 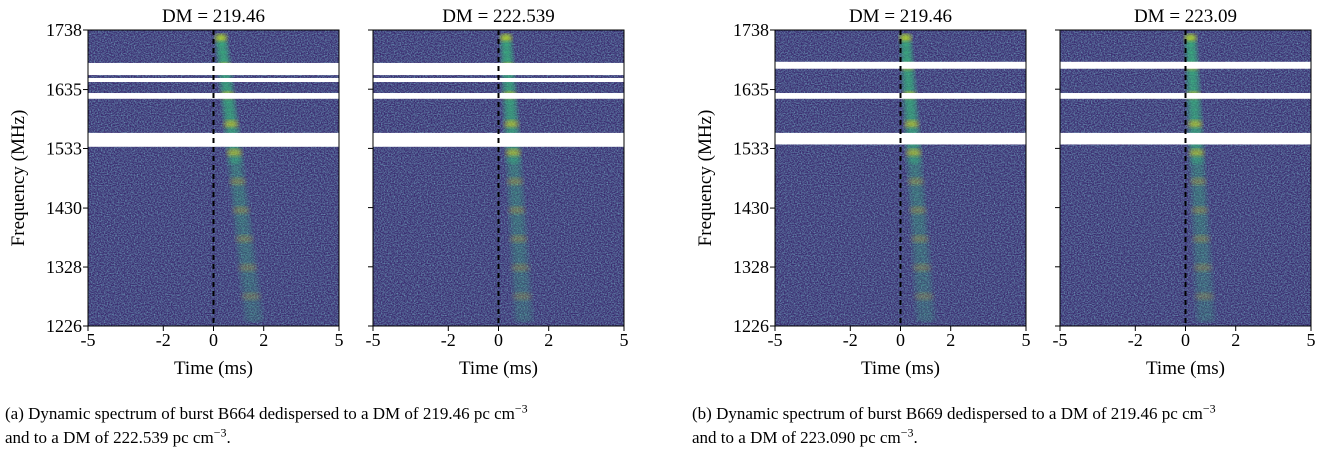 I want to click on x-tick-label: 2, so click(x=548, y=340).